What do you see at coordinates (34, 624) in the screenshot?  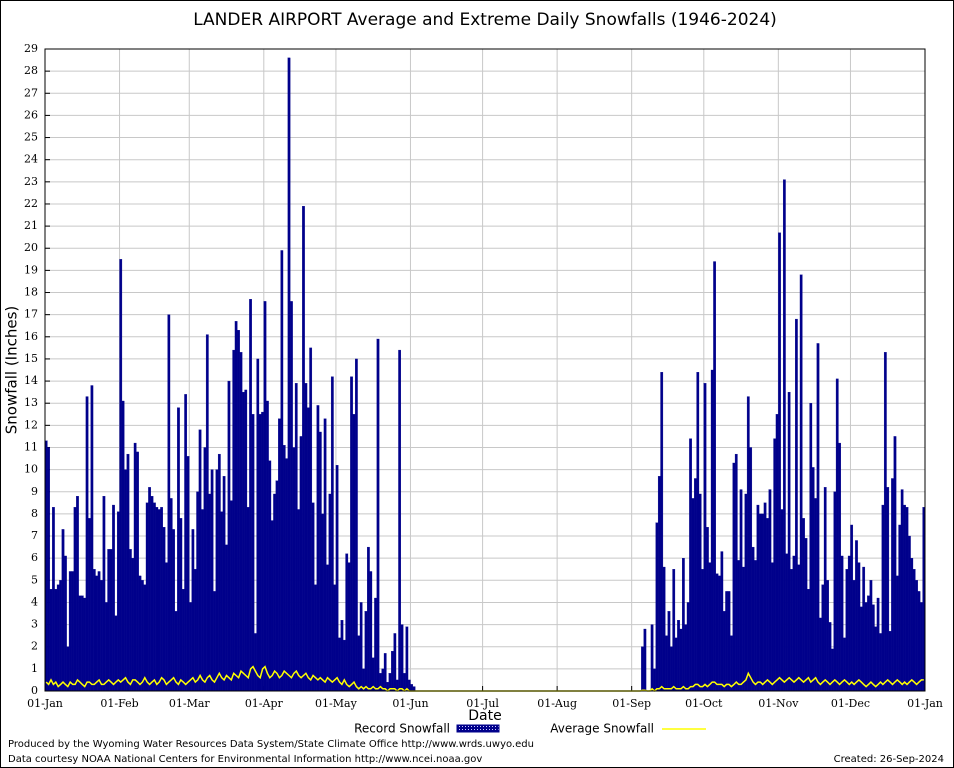 I see `y-tick-label: 3` at bounding box center [34, 624].